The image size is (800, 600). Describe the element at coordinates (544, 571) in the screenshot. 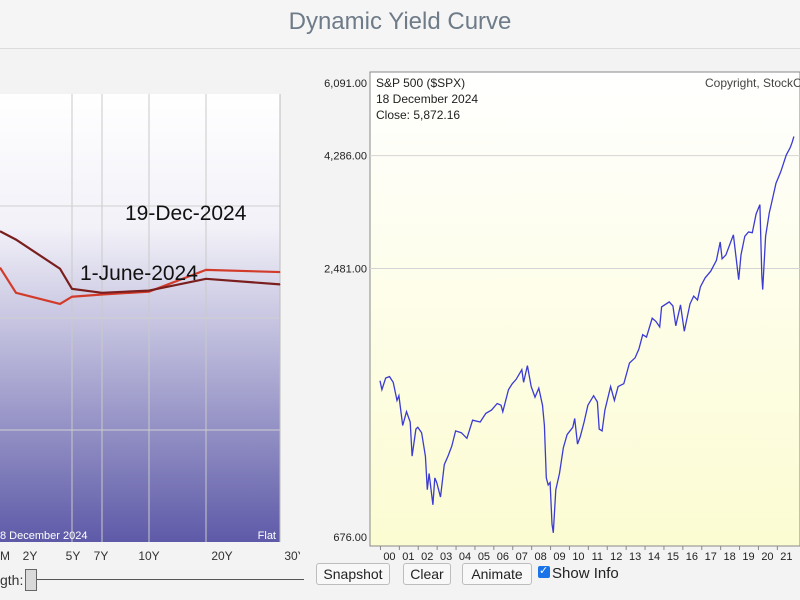

I see `show-info-checkbox` at that location.